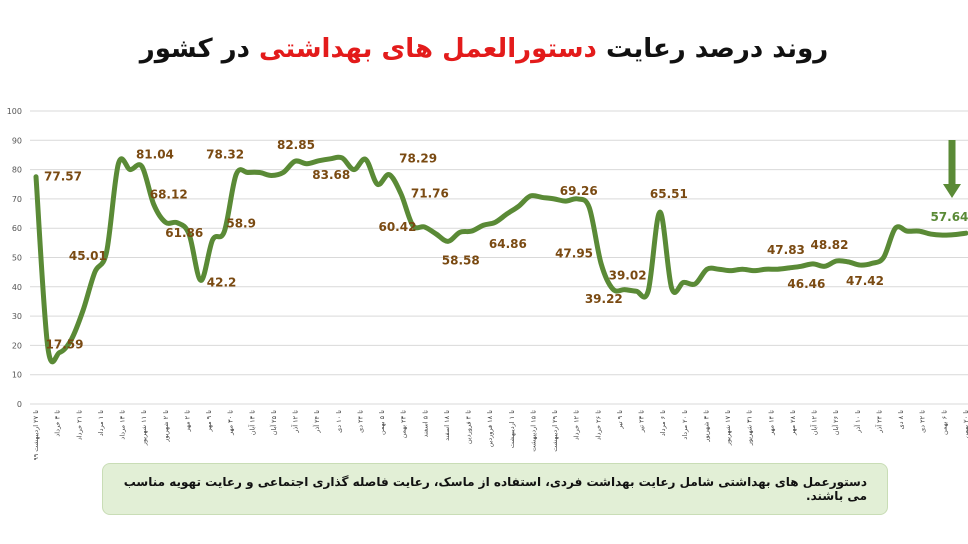 The image size is (968, 544). What do you see at coordinates (579, 191) in the screenshot?
I see `data-label: 69.26` at bounding box center [579, 191].